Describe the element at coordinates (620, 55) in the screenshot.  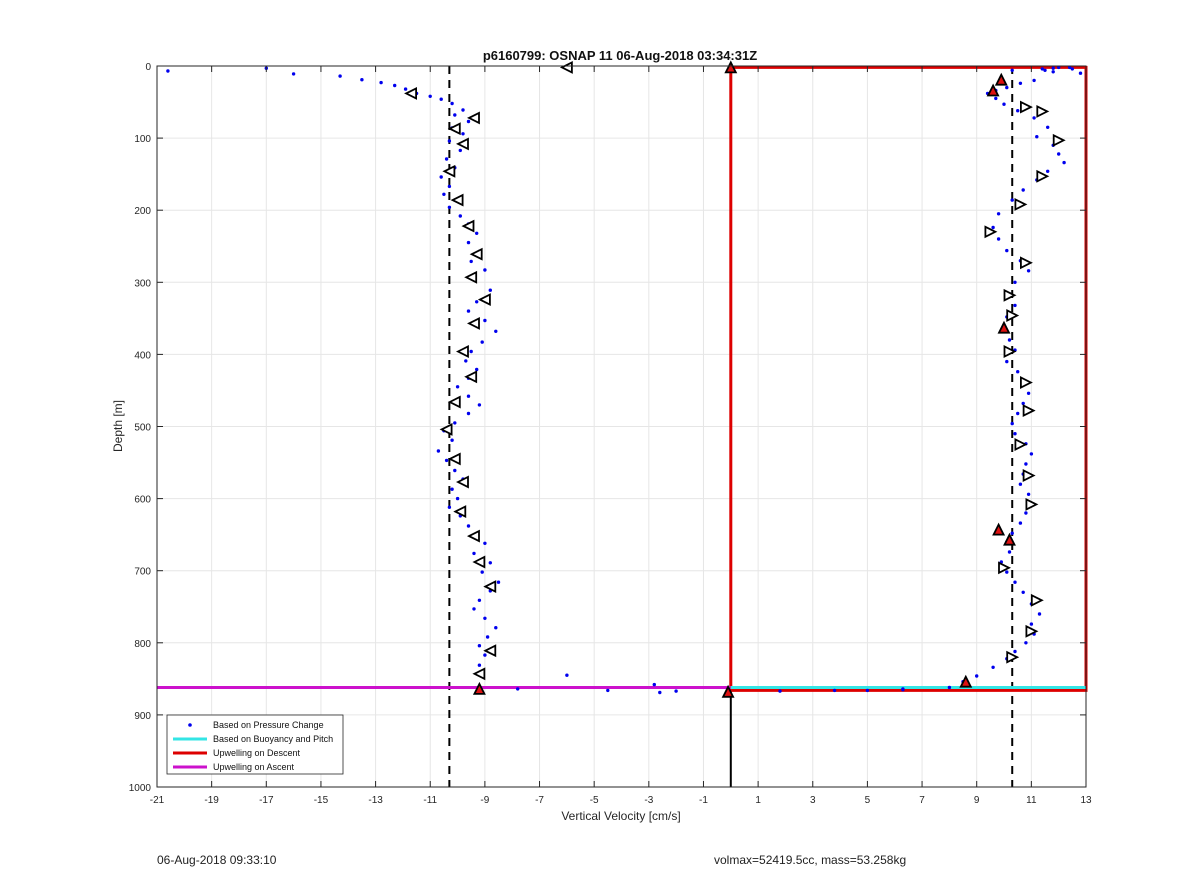
I see `chart-title: p6160799: OSNAP 11 06-Aug-2018 03:34:31Z` at that location.